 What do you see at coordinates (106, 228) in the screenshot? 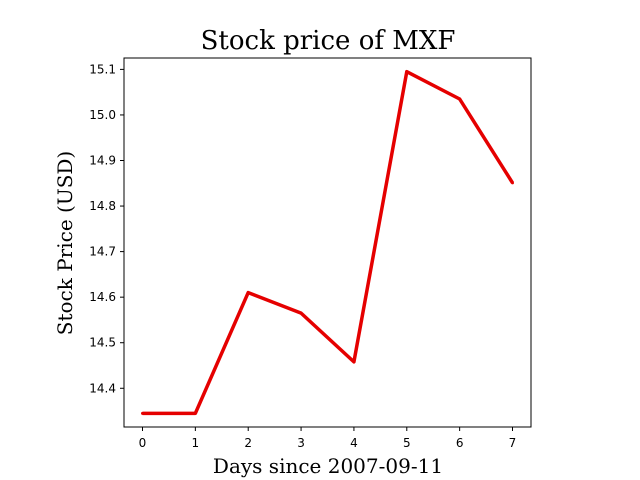
I see `y-axis: 14.4 14.5 14.6 14.7 14.8 14.9 15.0 15.1` at bounding box center [106, 228].